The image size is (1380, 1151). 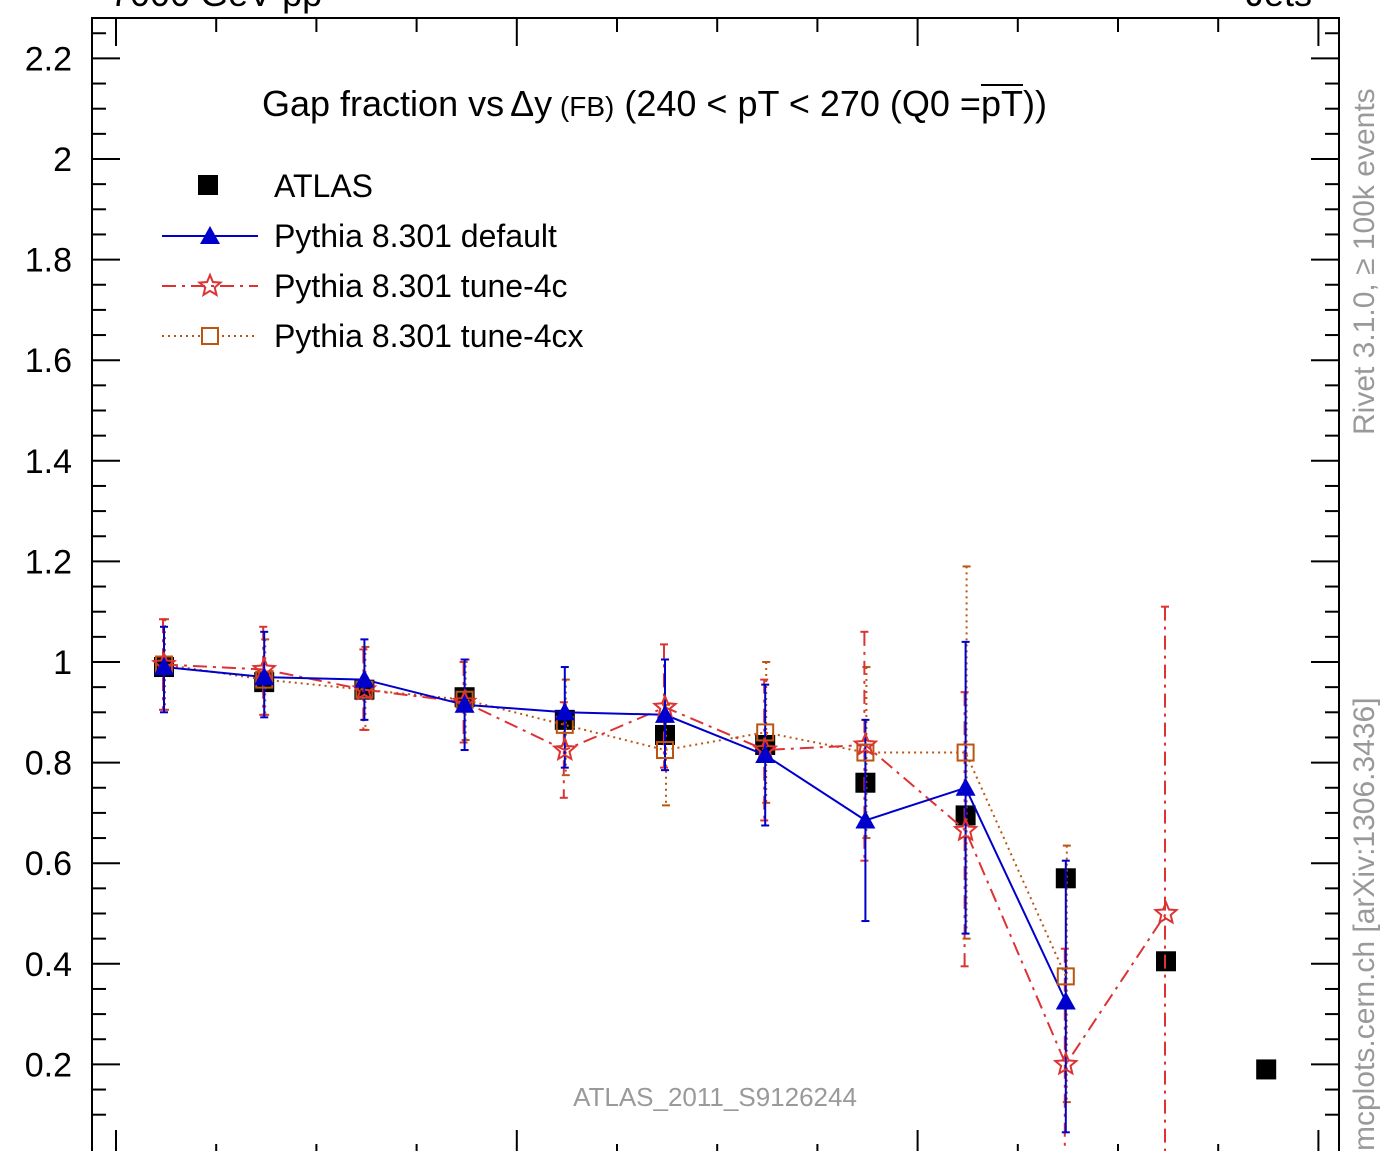 I want to click on legend-default-marker, so click(x=210, y=235).